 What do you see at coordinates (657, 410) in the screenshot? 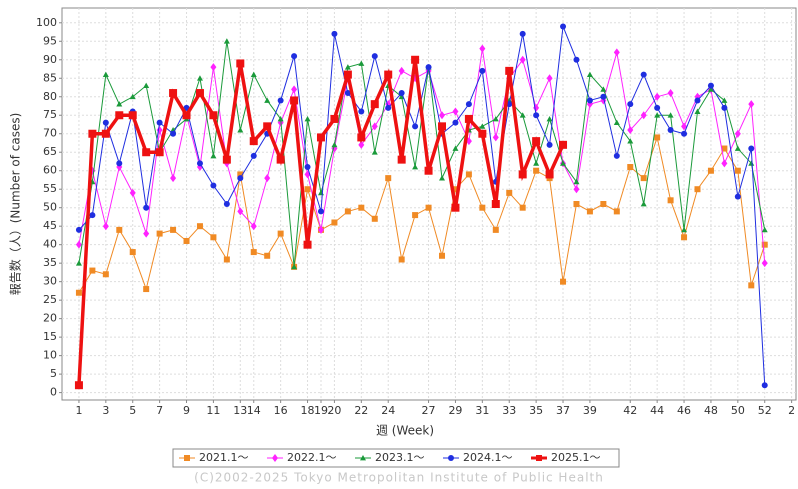
I see `x-tick-label: 44` at bounding box center [657, 410].